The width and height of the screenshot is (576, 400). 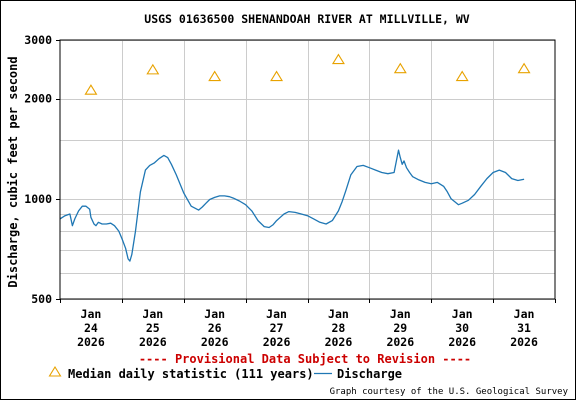 I want to click on x-tick-label: 28, so click(x=339, y=328).